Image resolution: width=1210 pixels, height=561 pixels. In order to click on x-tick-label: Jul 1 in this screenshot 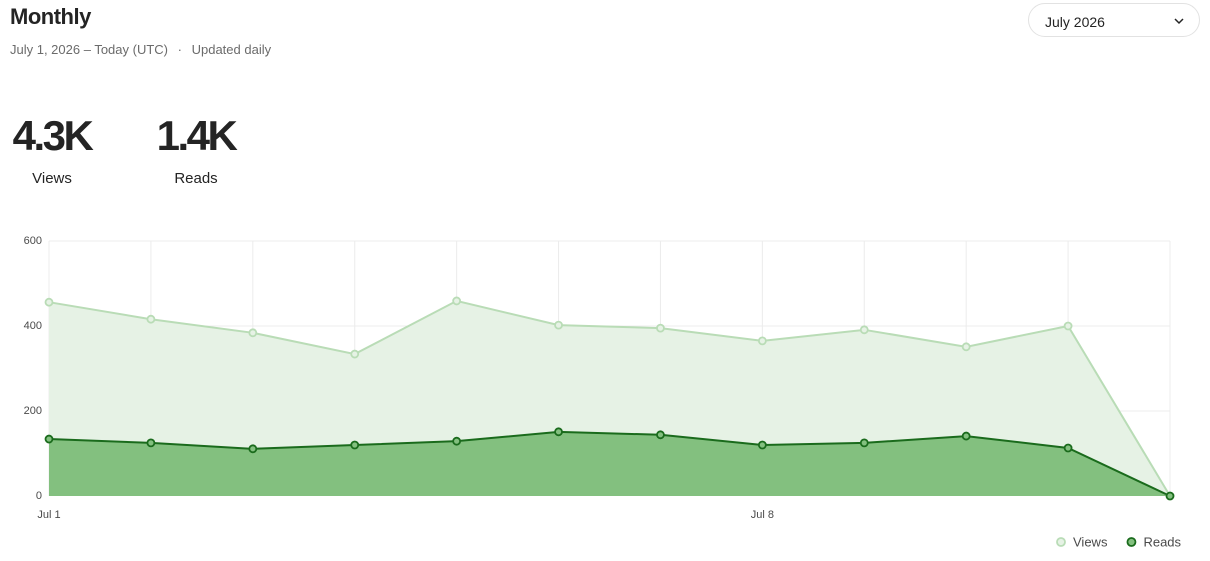, I will do `click(48, 515)`.